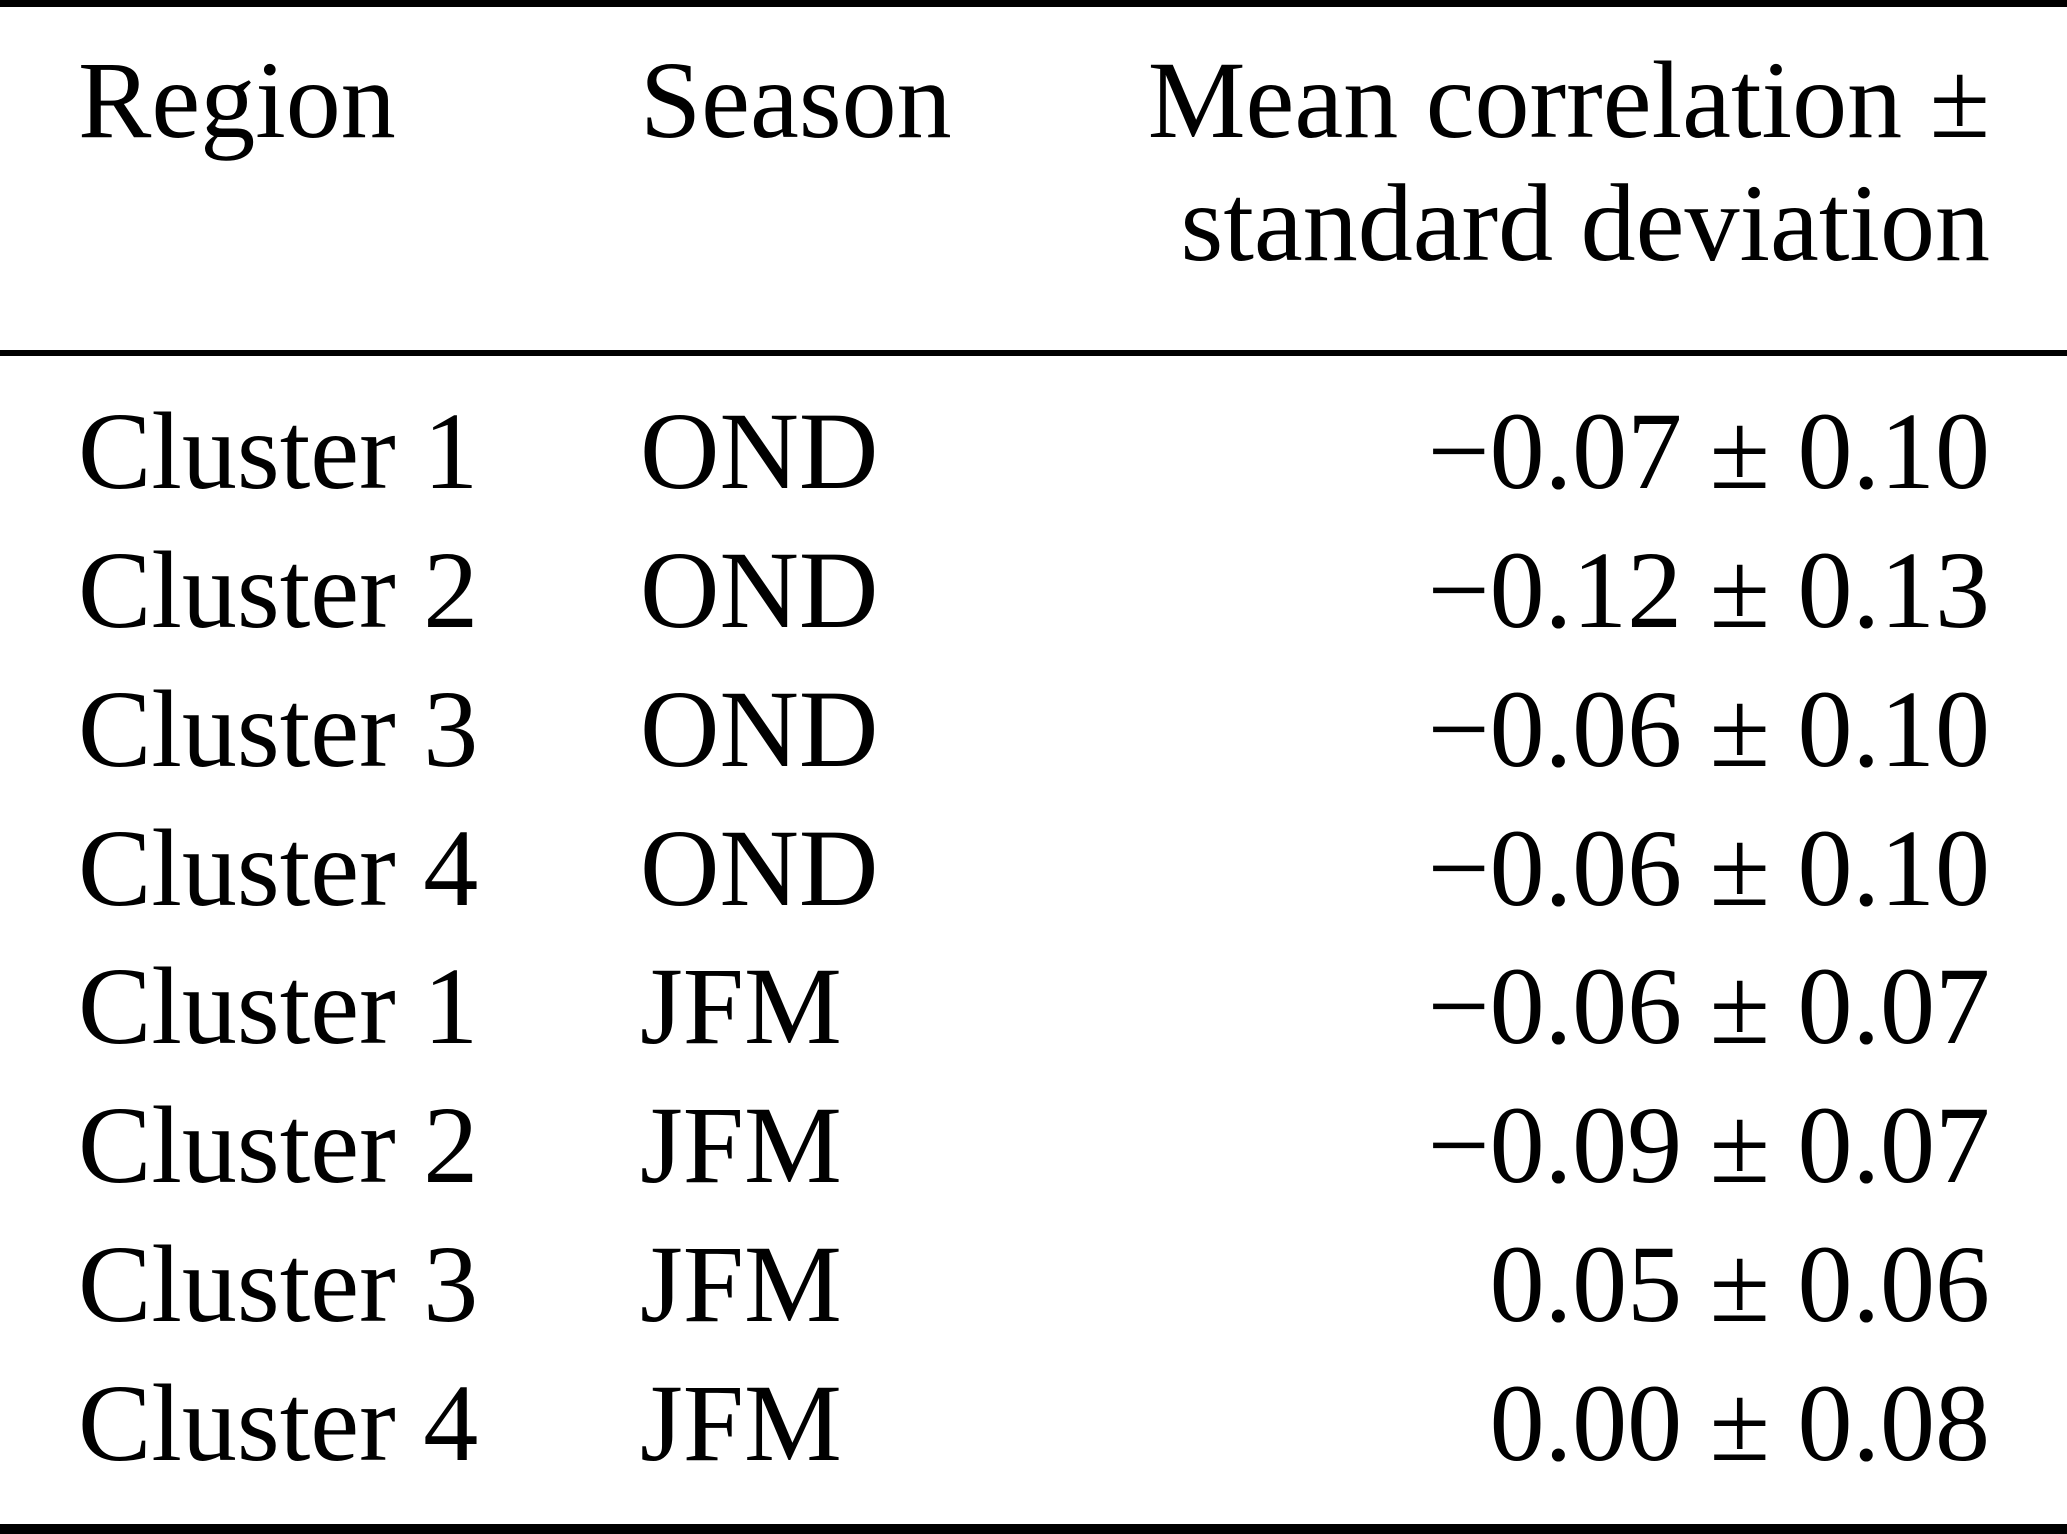 This screenshot has width=2067, height=1534. Describe the element at coordinates (1033, 590) in the screenshot. I see `table-row: Cluster 2 OND −0.12 ± 0.13` at that location.